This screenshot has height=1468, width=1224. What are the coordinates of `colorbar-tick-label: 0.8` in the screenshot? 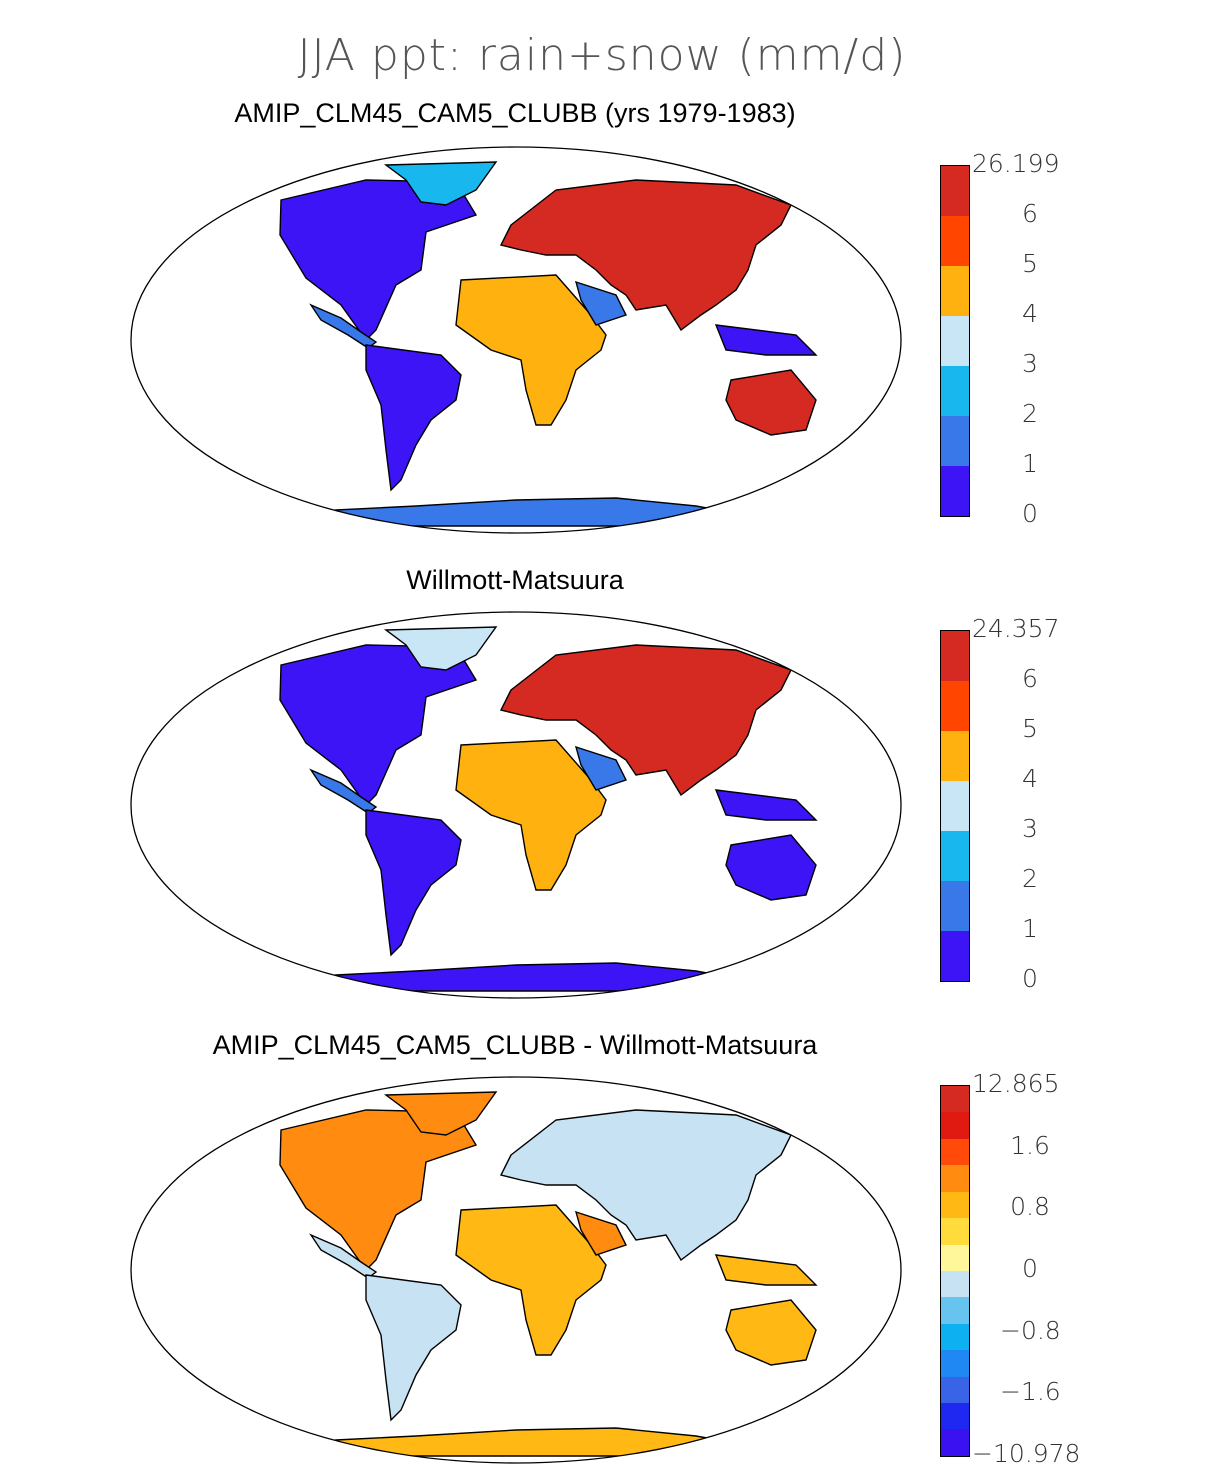 It's located at (1030, 1207).